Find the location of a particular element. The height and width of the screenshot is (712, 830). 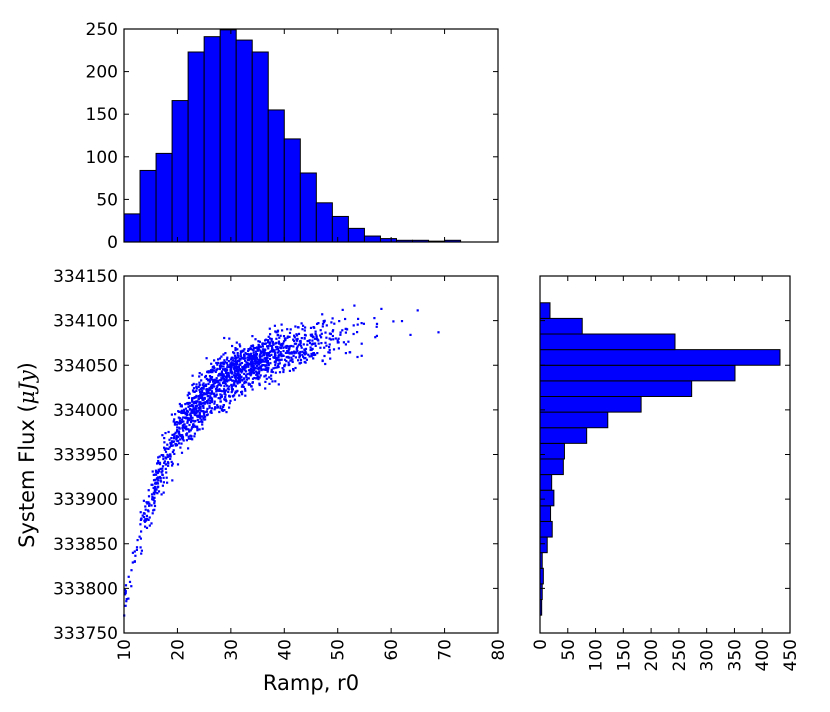

scatter-xtick-label: 70 is located at coordinates (446, 650).